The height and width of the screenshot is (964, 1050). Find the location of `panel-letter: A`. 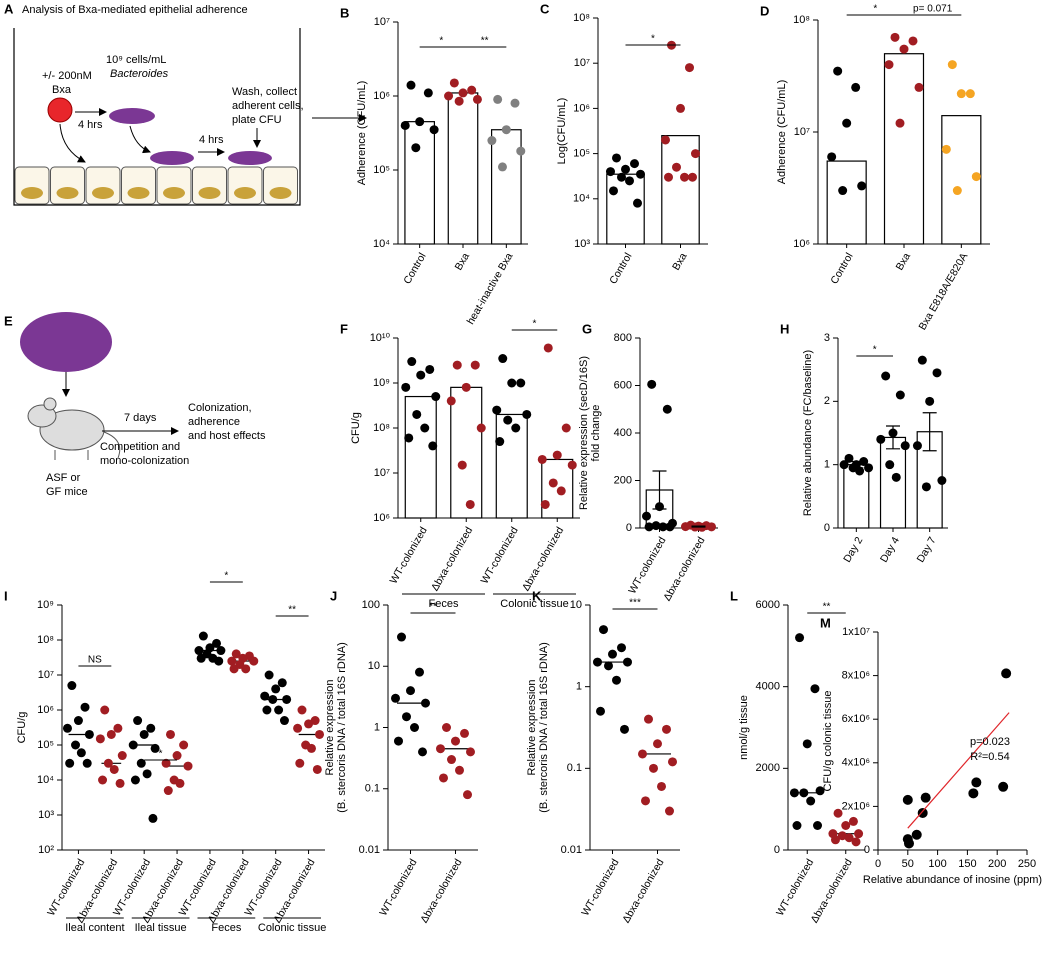

panel-letter: A is located at coordinates (9, 8).